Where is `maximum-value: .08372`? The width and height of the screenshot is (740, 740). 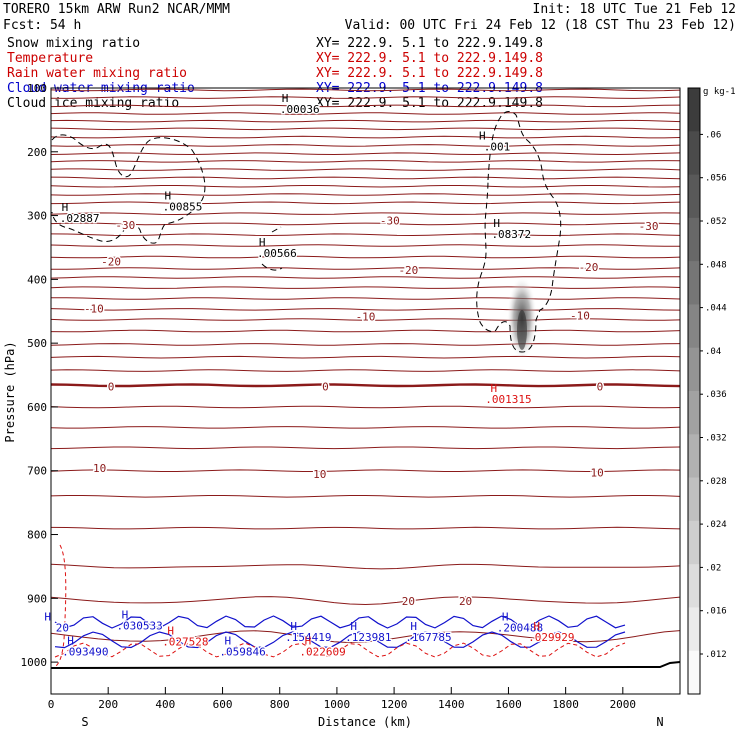 maximum-value: .08372 is located at coordinates (511, 234).